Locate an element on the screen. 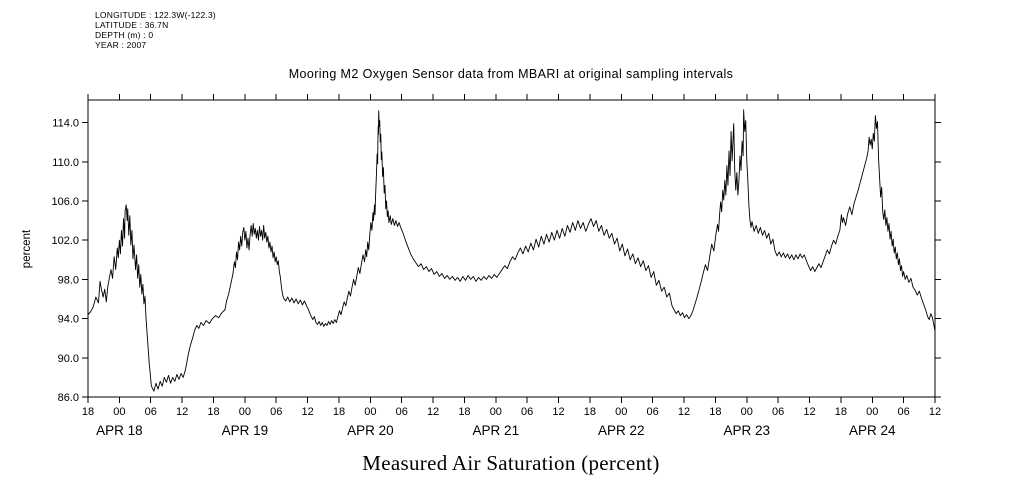 This screenshot has height=504, width=1009. day-label: APR 20 is located at coordinates (370, 430).